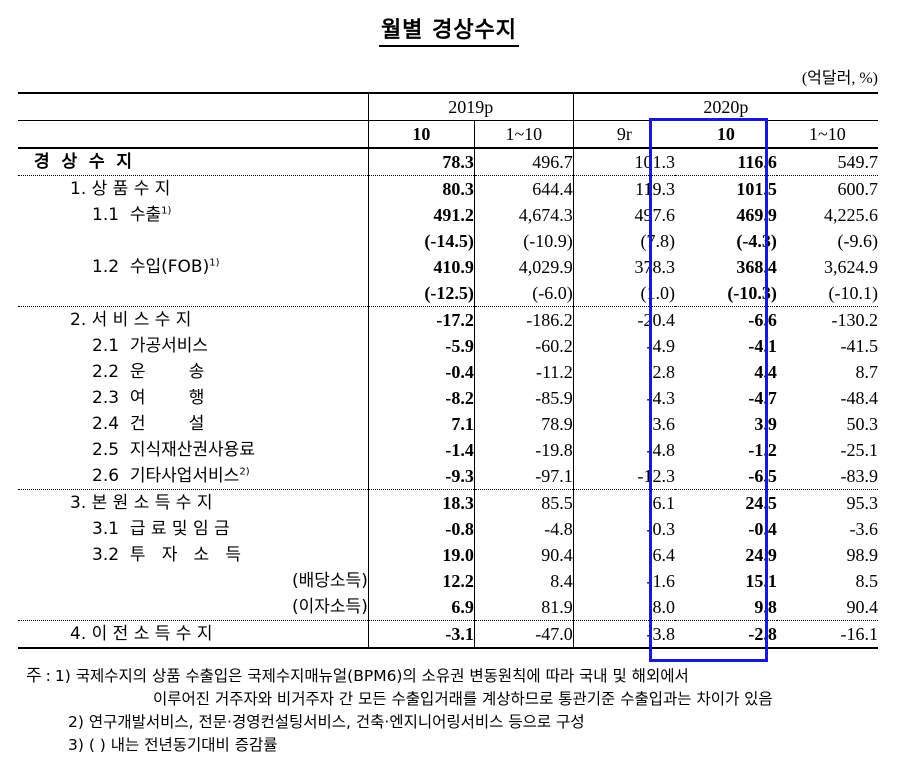  What do you see at coordinates (421, 398) in the screenshot?
I see `cell-value: -8.2` at bounding box center [421, 398].